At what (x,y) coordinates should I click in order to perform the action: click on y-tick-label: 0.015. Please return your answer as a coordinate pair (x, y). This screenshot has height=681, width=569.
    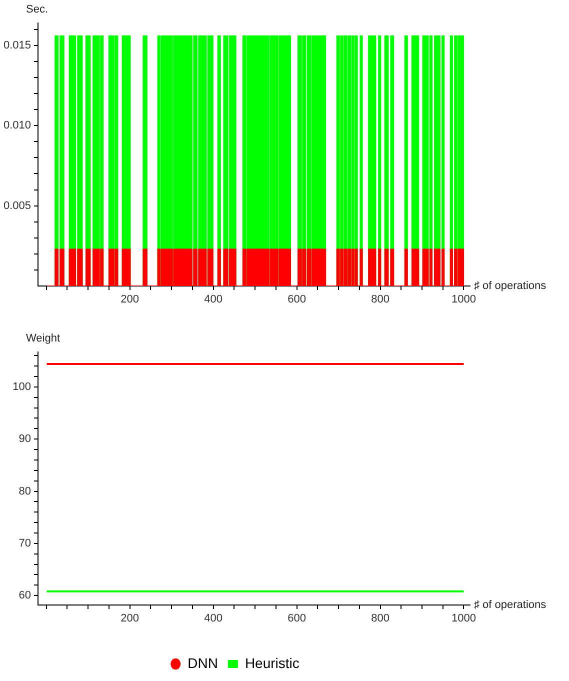
    Looking at the image, I should click on (17, 45).